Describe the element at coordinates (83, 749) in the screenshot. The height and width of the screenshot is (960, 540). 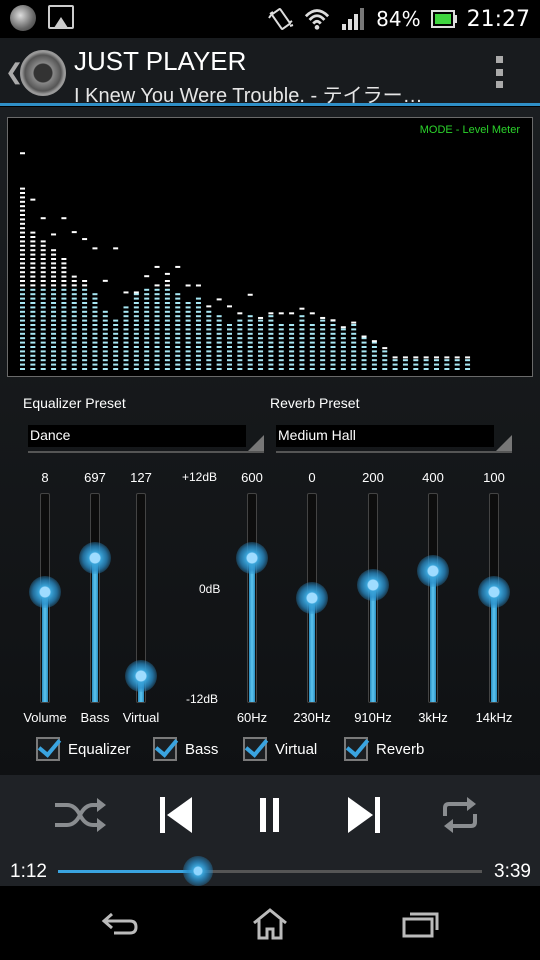
I see `equalizer-toggle: Equalizer` at that location.